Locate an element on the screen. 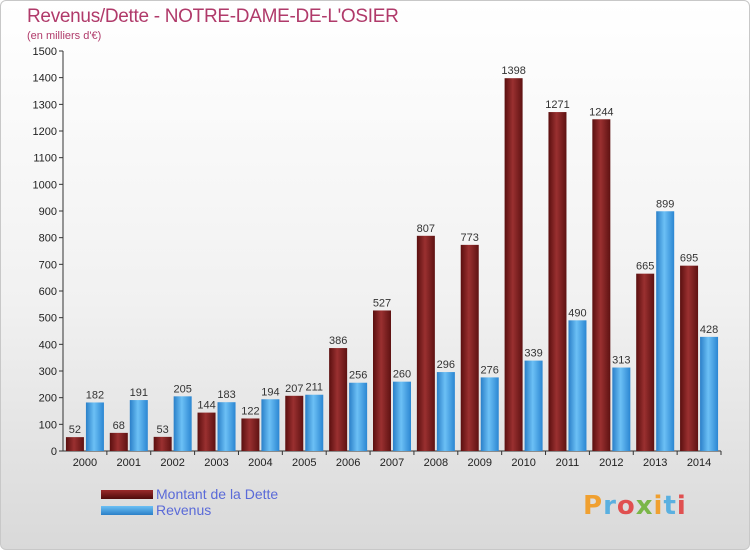 This screenshot has height=550, width=750. data-label-dette: 144 is located at coordinates (206, 406).